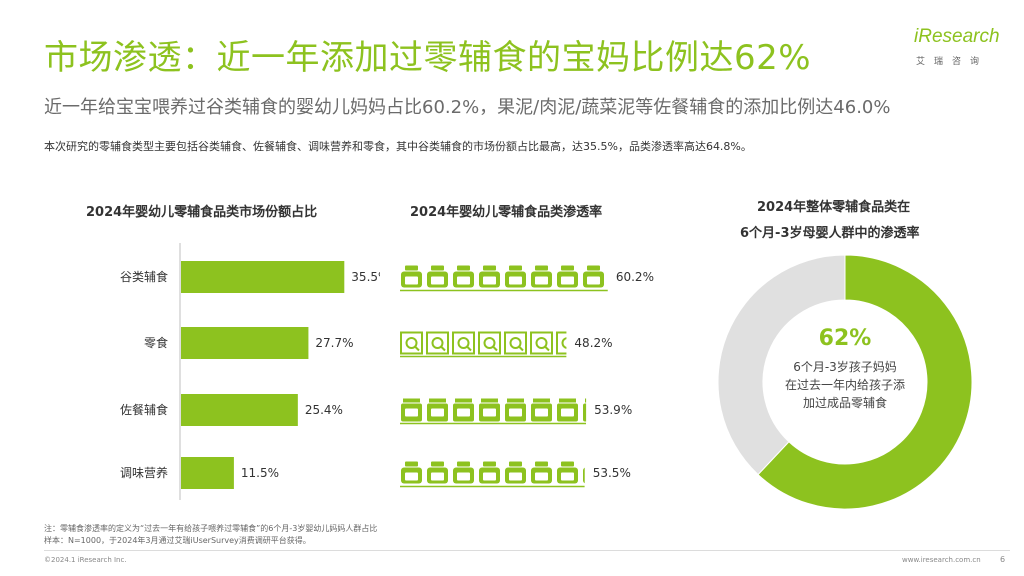  I want to click on donut-slice-rest, so click(781, 365).